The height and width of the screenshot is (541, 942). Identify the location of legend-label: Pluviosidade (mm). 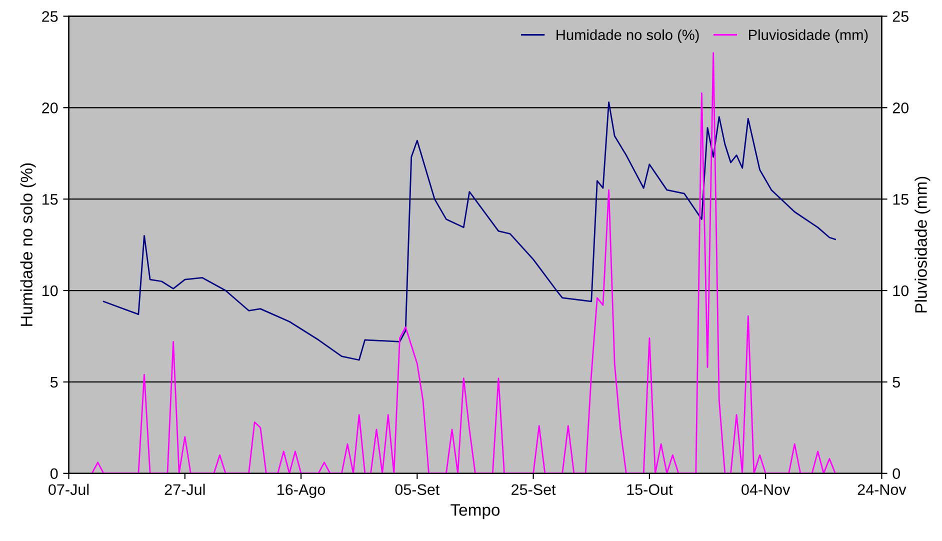
(808, 36).